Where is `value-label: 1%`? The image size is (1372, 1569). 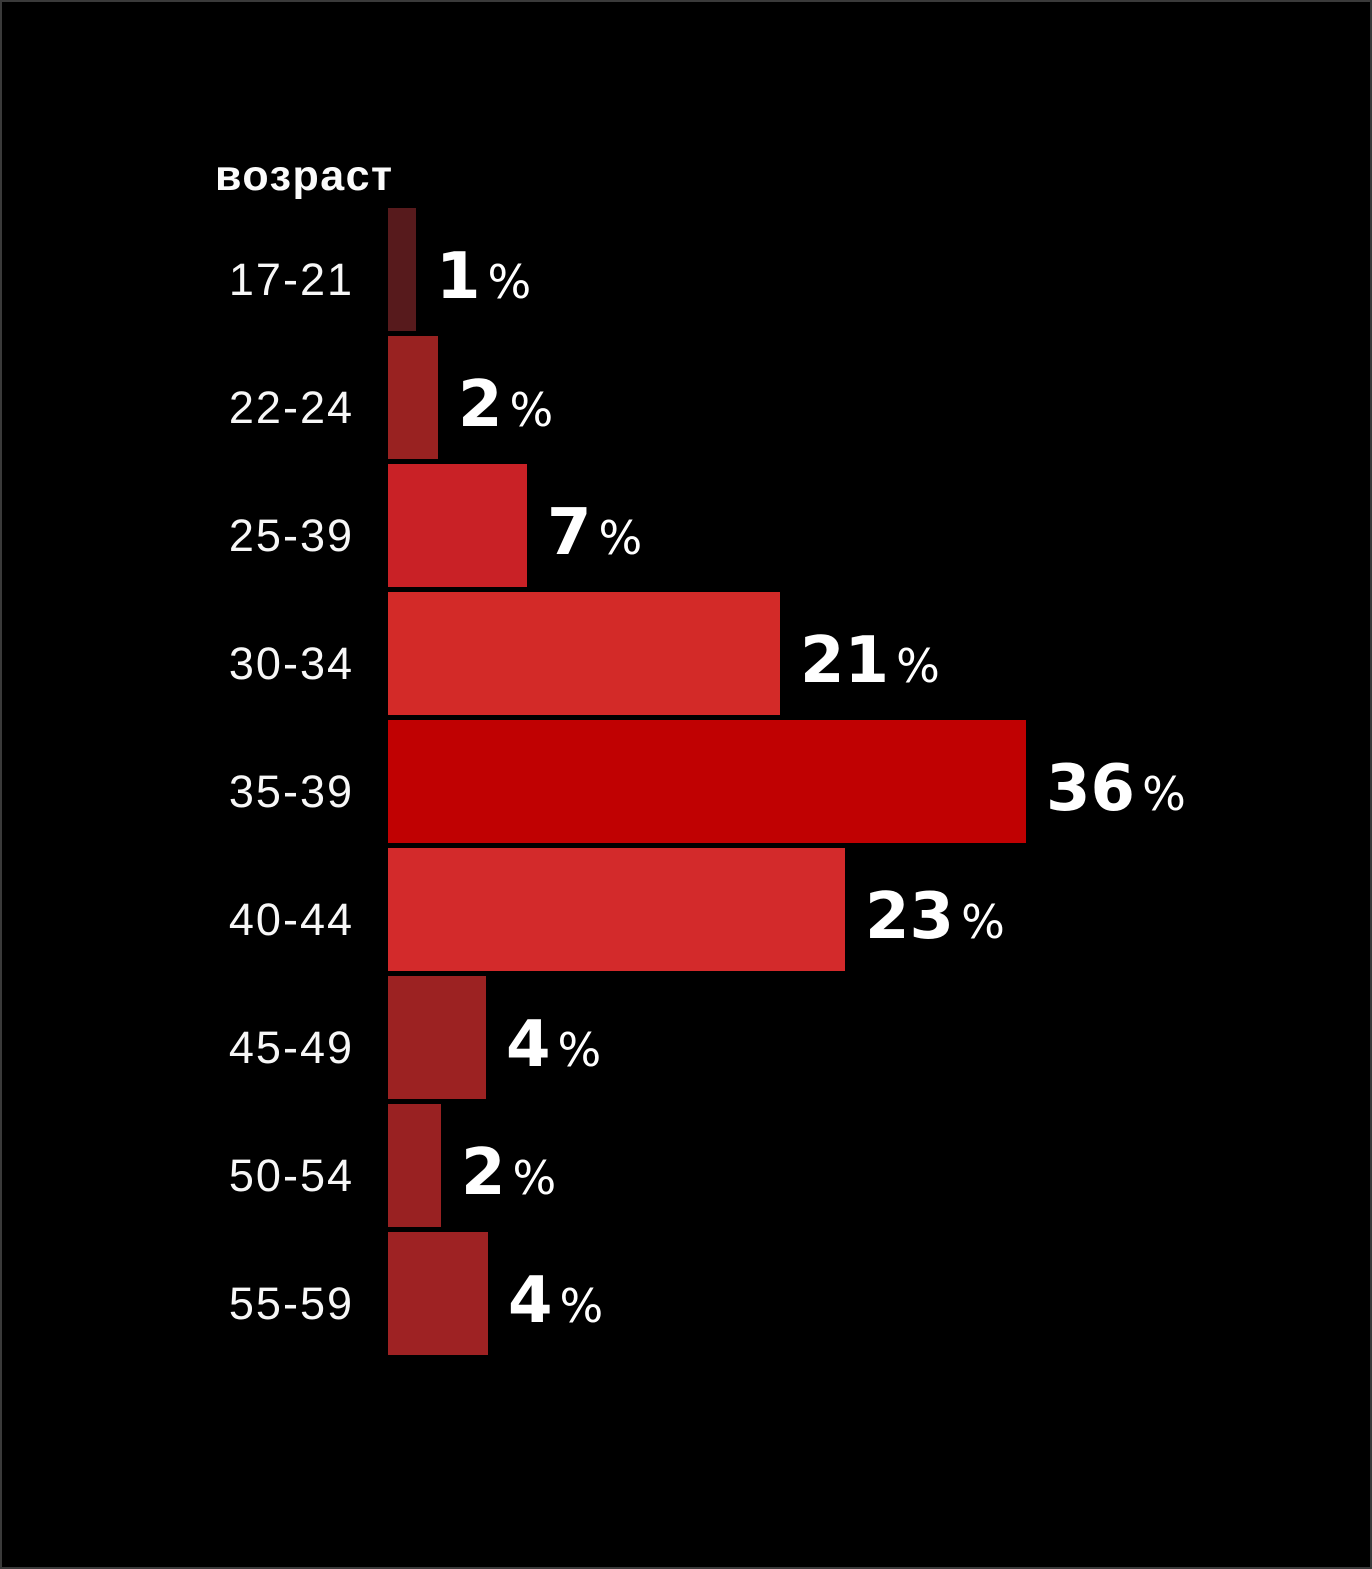
value-label: 1% is located at coordinates (483, 277).